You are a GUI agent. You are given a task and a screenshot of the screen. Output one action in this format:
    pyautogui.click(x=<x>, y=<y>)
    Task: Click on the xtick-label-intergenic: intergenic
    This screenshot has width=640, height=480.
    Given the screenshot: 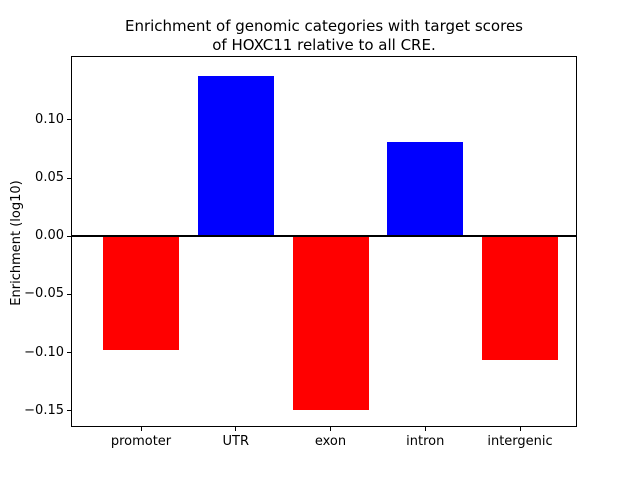 What is the action you would take?
    pyautogui.click(x=520, y=441)
    